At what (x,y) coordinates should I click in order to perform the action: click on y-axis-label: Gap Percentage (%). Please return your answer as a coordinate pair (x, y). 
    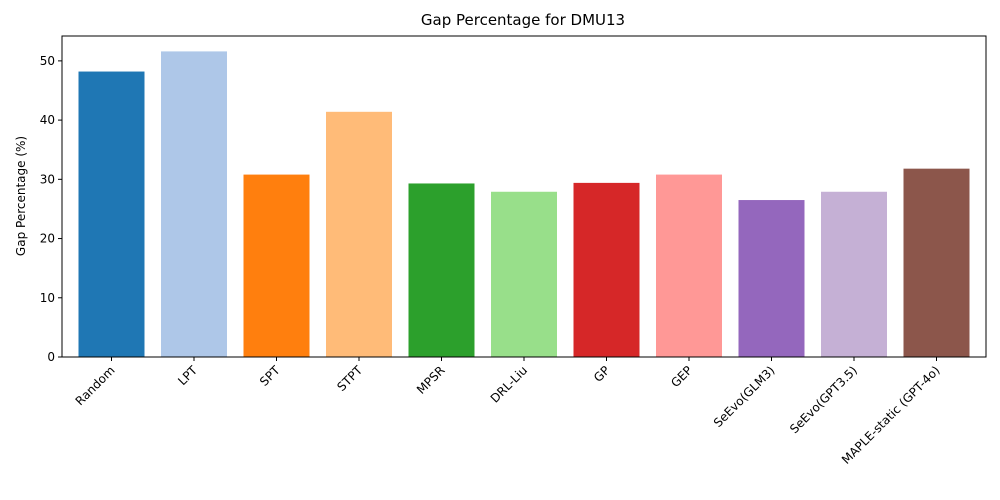
    Looking at the image, I should click on (21, 196).